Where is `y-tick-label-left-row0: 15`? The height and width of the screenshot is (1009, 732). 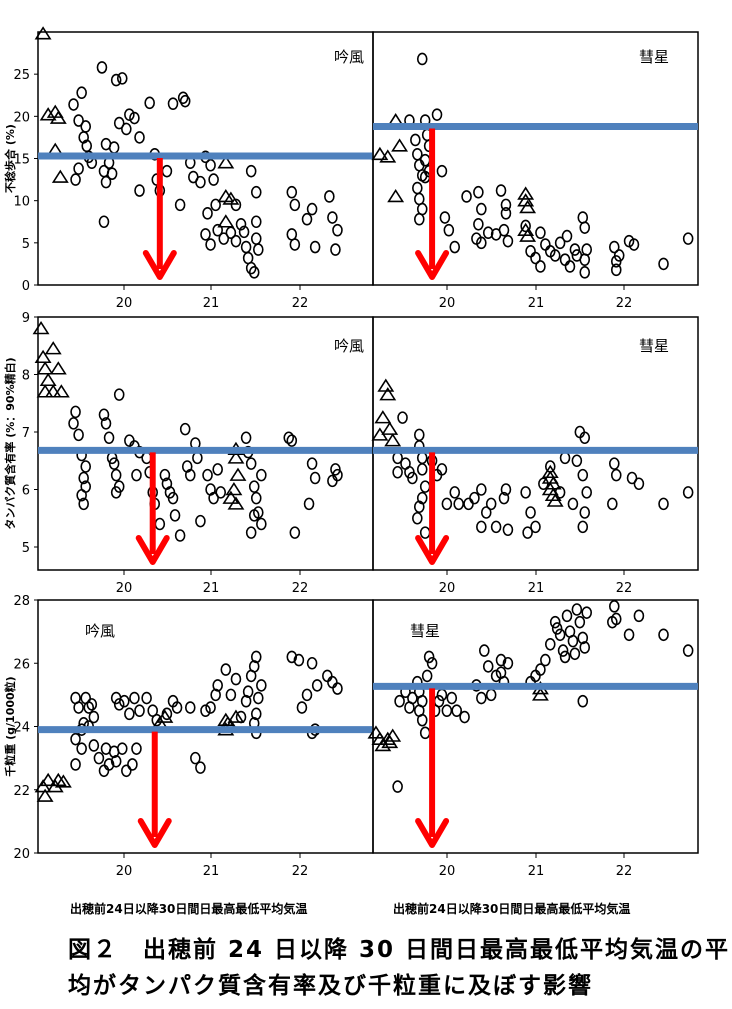
y-tick-label-left-row0: 15 is located at coordinates (21, 160).